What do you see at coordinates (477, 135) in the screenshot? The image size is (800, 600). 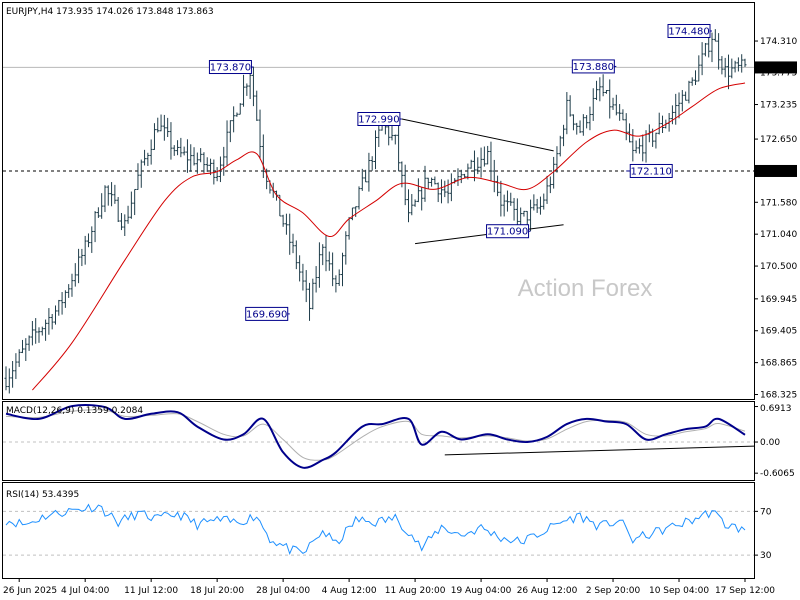 I see `price-trendline` at bounding box center [477, 135].